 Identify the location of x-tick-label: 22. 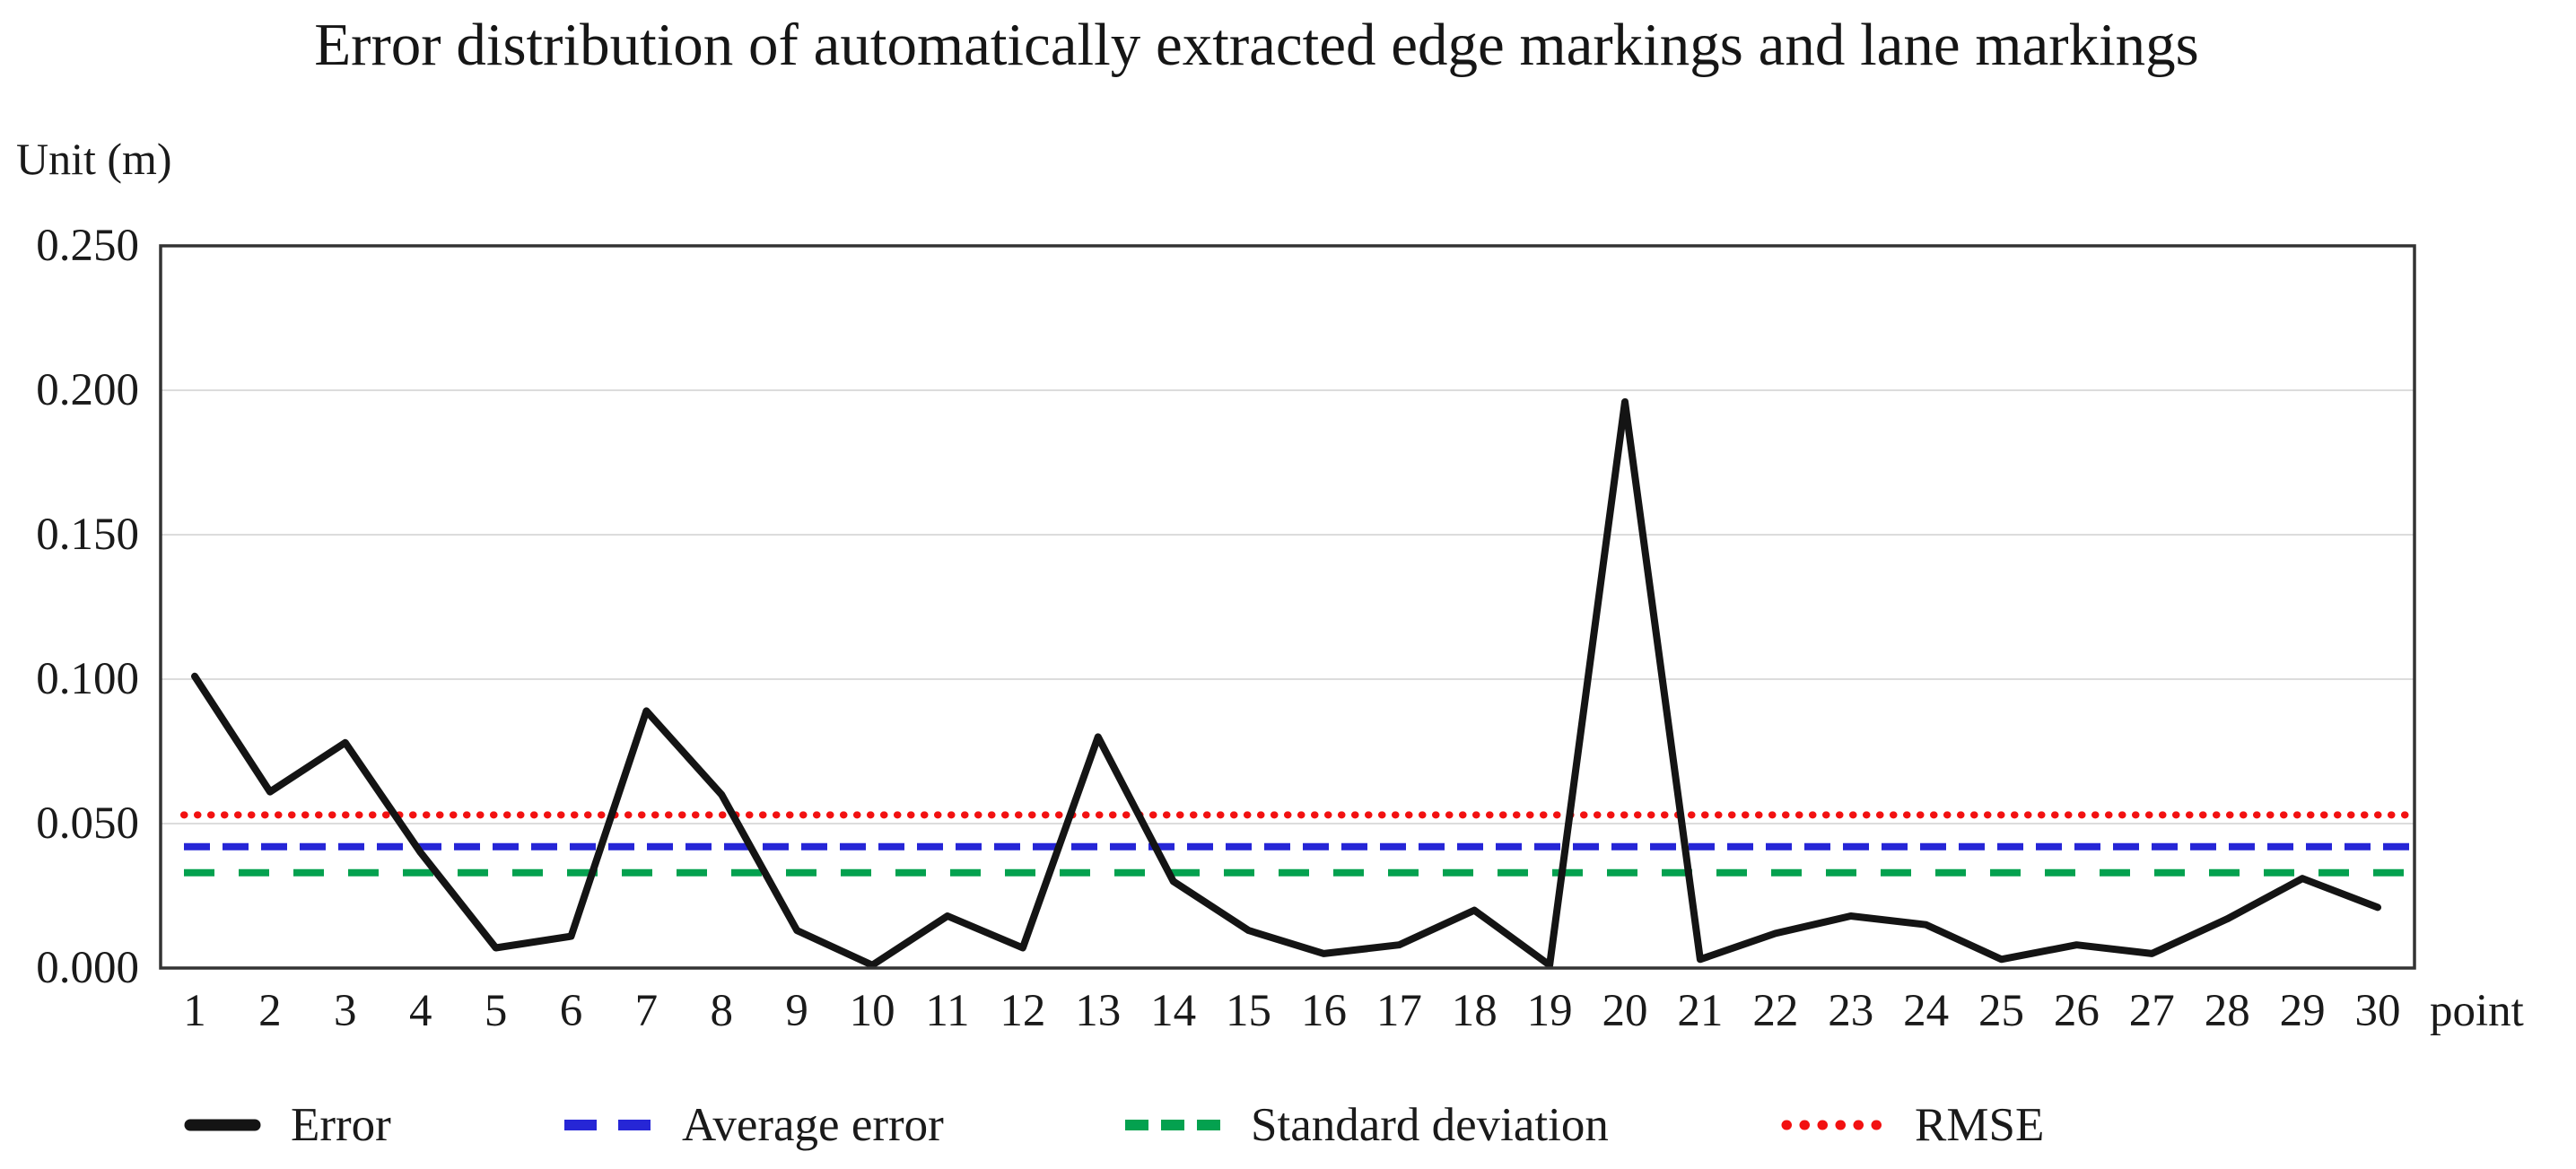
(1775, 1011).